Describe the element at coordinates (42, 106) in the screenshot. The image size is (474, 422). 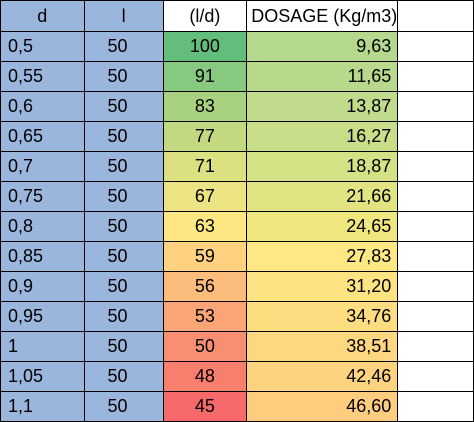
I see `cell-d: 0,6` at that location.